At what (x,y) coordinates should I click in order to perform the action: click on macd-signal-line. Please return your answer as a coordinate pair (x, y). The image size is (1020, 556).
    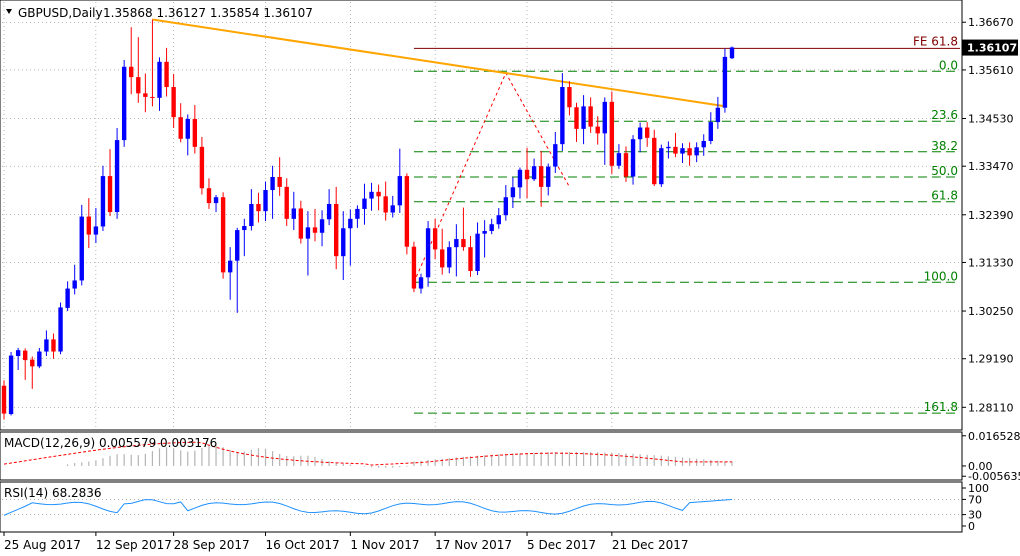
    Looking at the image, I should click on (367, 453).